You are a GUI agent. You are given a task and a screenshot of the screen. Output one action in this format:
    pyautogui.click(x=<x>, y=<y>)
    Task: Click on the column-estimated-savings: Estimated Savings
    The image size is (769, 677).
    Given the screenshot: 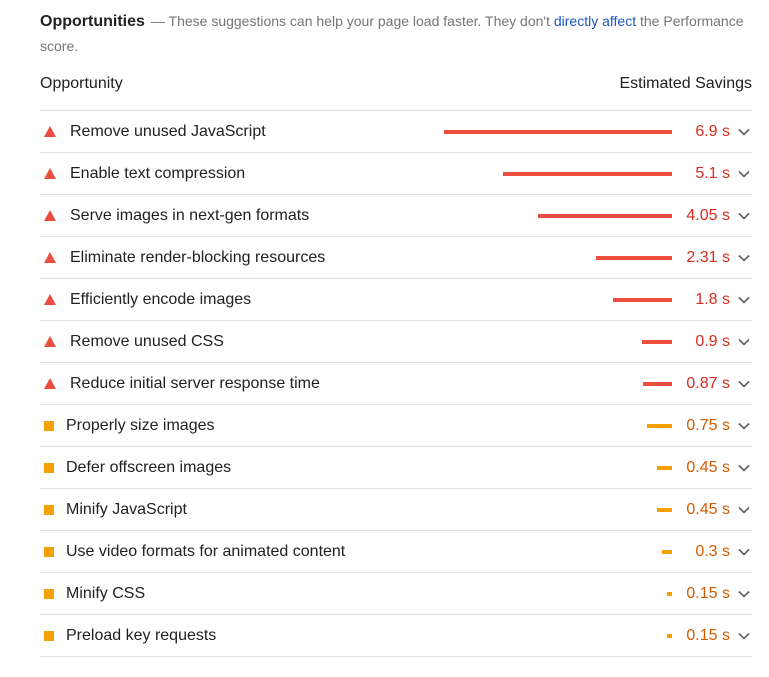 What is the action you would take?
    pyautogui.click(x=685, y=83)
    